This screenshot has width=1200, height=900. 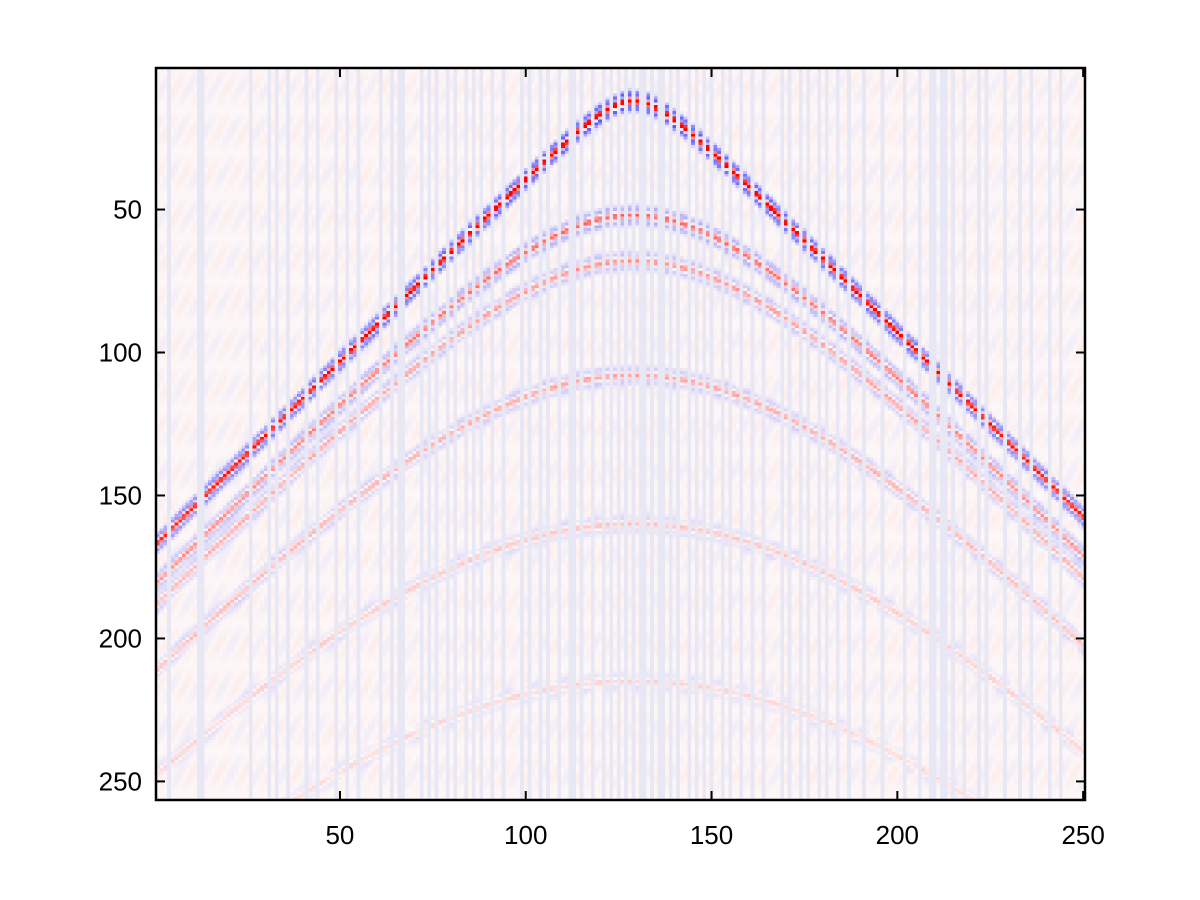 I want to click on y-tick-label: 50, so click(x=127, y=210).